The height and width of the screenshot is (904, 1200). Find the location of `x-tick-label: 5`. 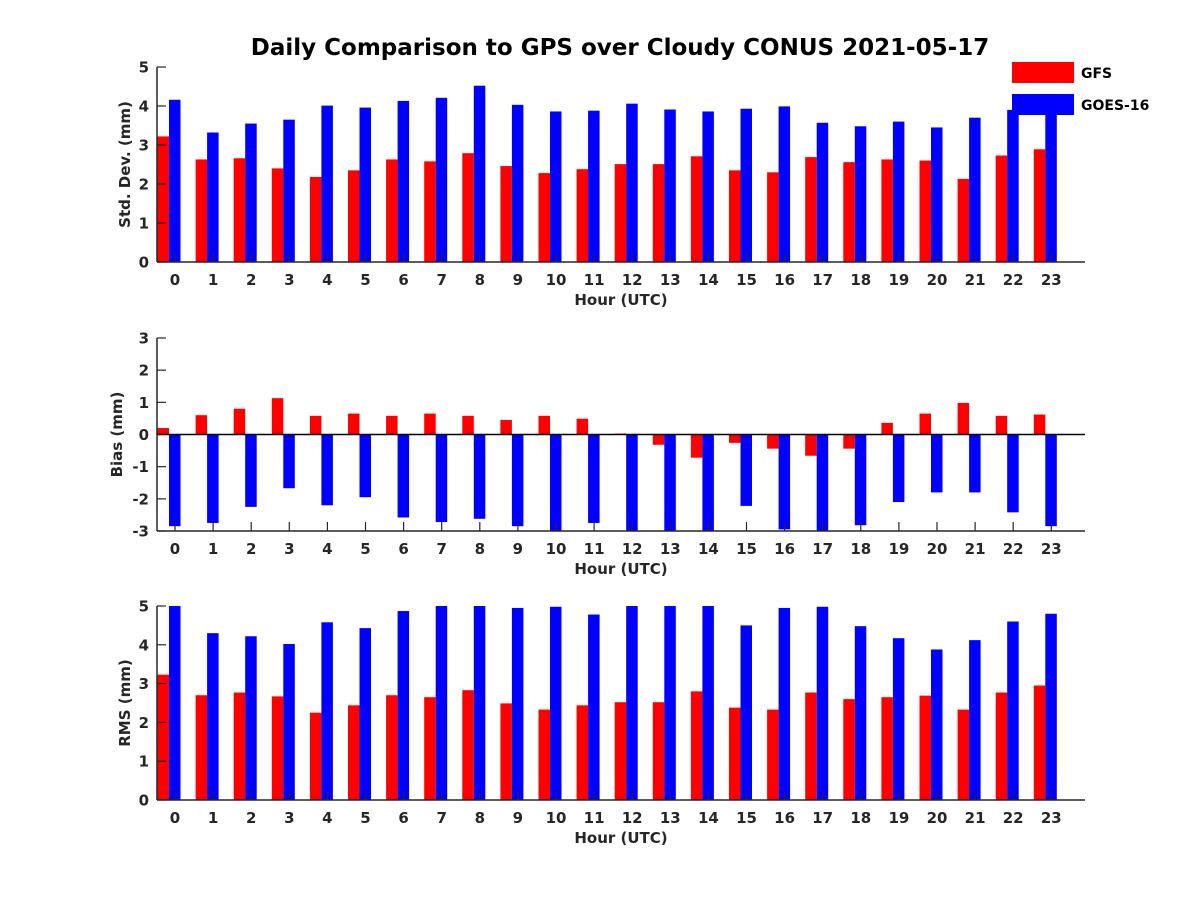

x-tick-label: 5 is located at coordinates (365, 280).